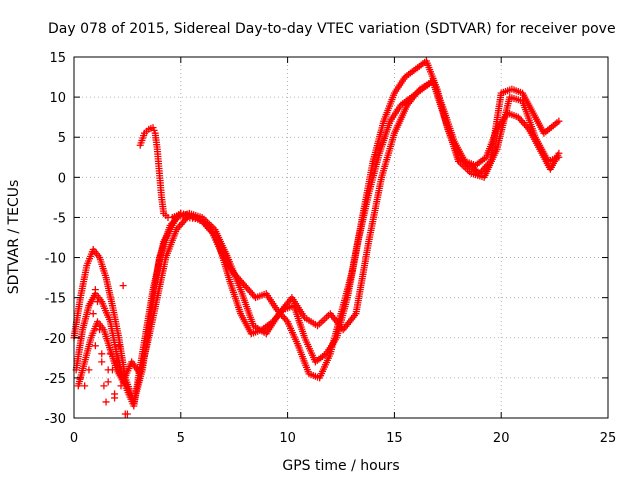 The image size is (640, 480). What do you see at coordinates (62, 138) in the screenshot?
I see `y-tick-label: 5` at bounding box center [62, 138].